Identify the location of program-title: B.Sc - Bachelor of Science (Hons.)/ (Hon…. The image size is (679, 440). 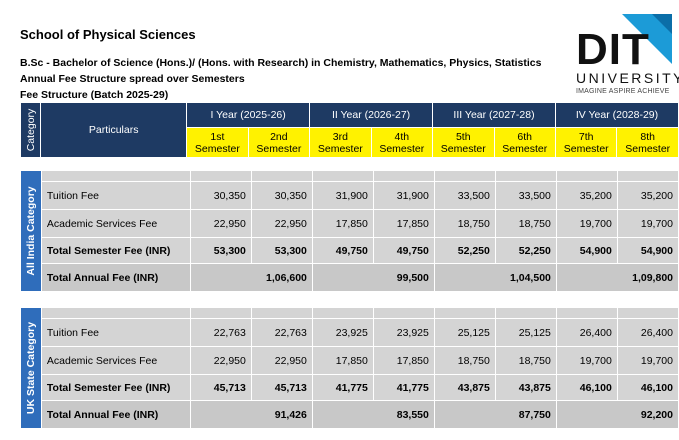
(281, 63).